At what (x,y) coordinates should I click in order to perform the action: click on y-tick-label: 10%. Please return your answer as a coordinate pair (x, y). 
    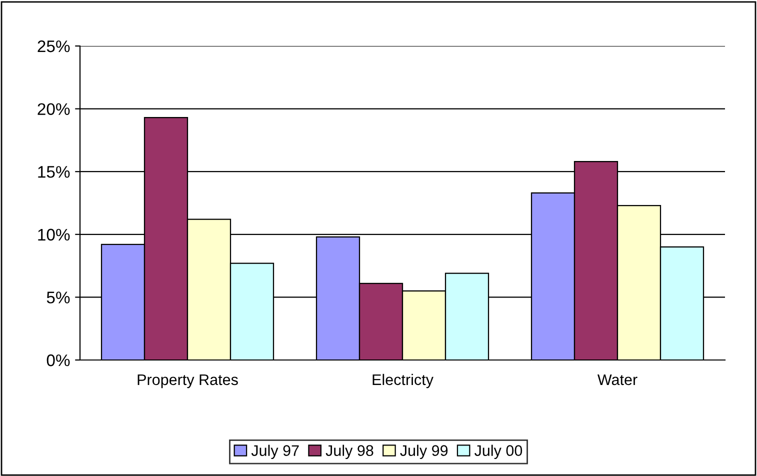
    Looking at the image, I should click on (54, 234).